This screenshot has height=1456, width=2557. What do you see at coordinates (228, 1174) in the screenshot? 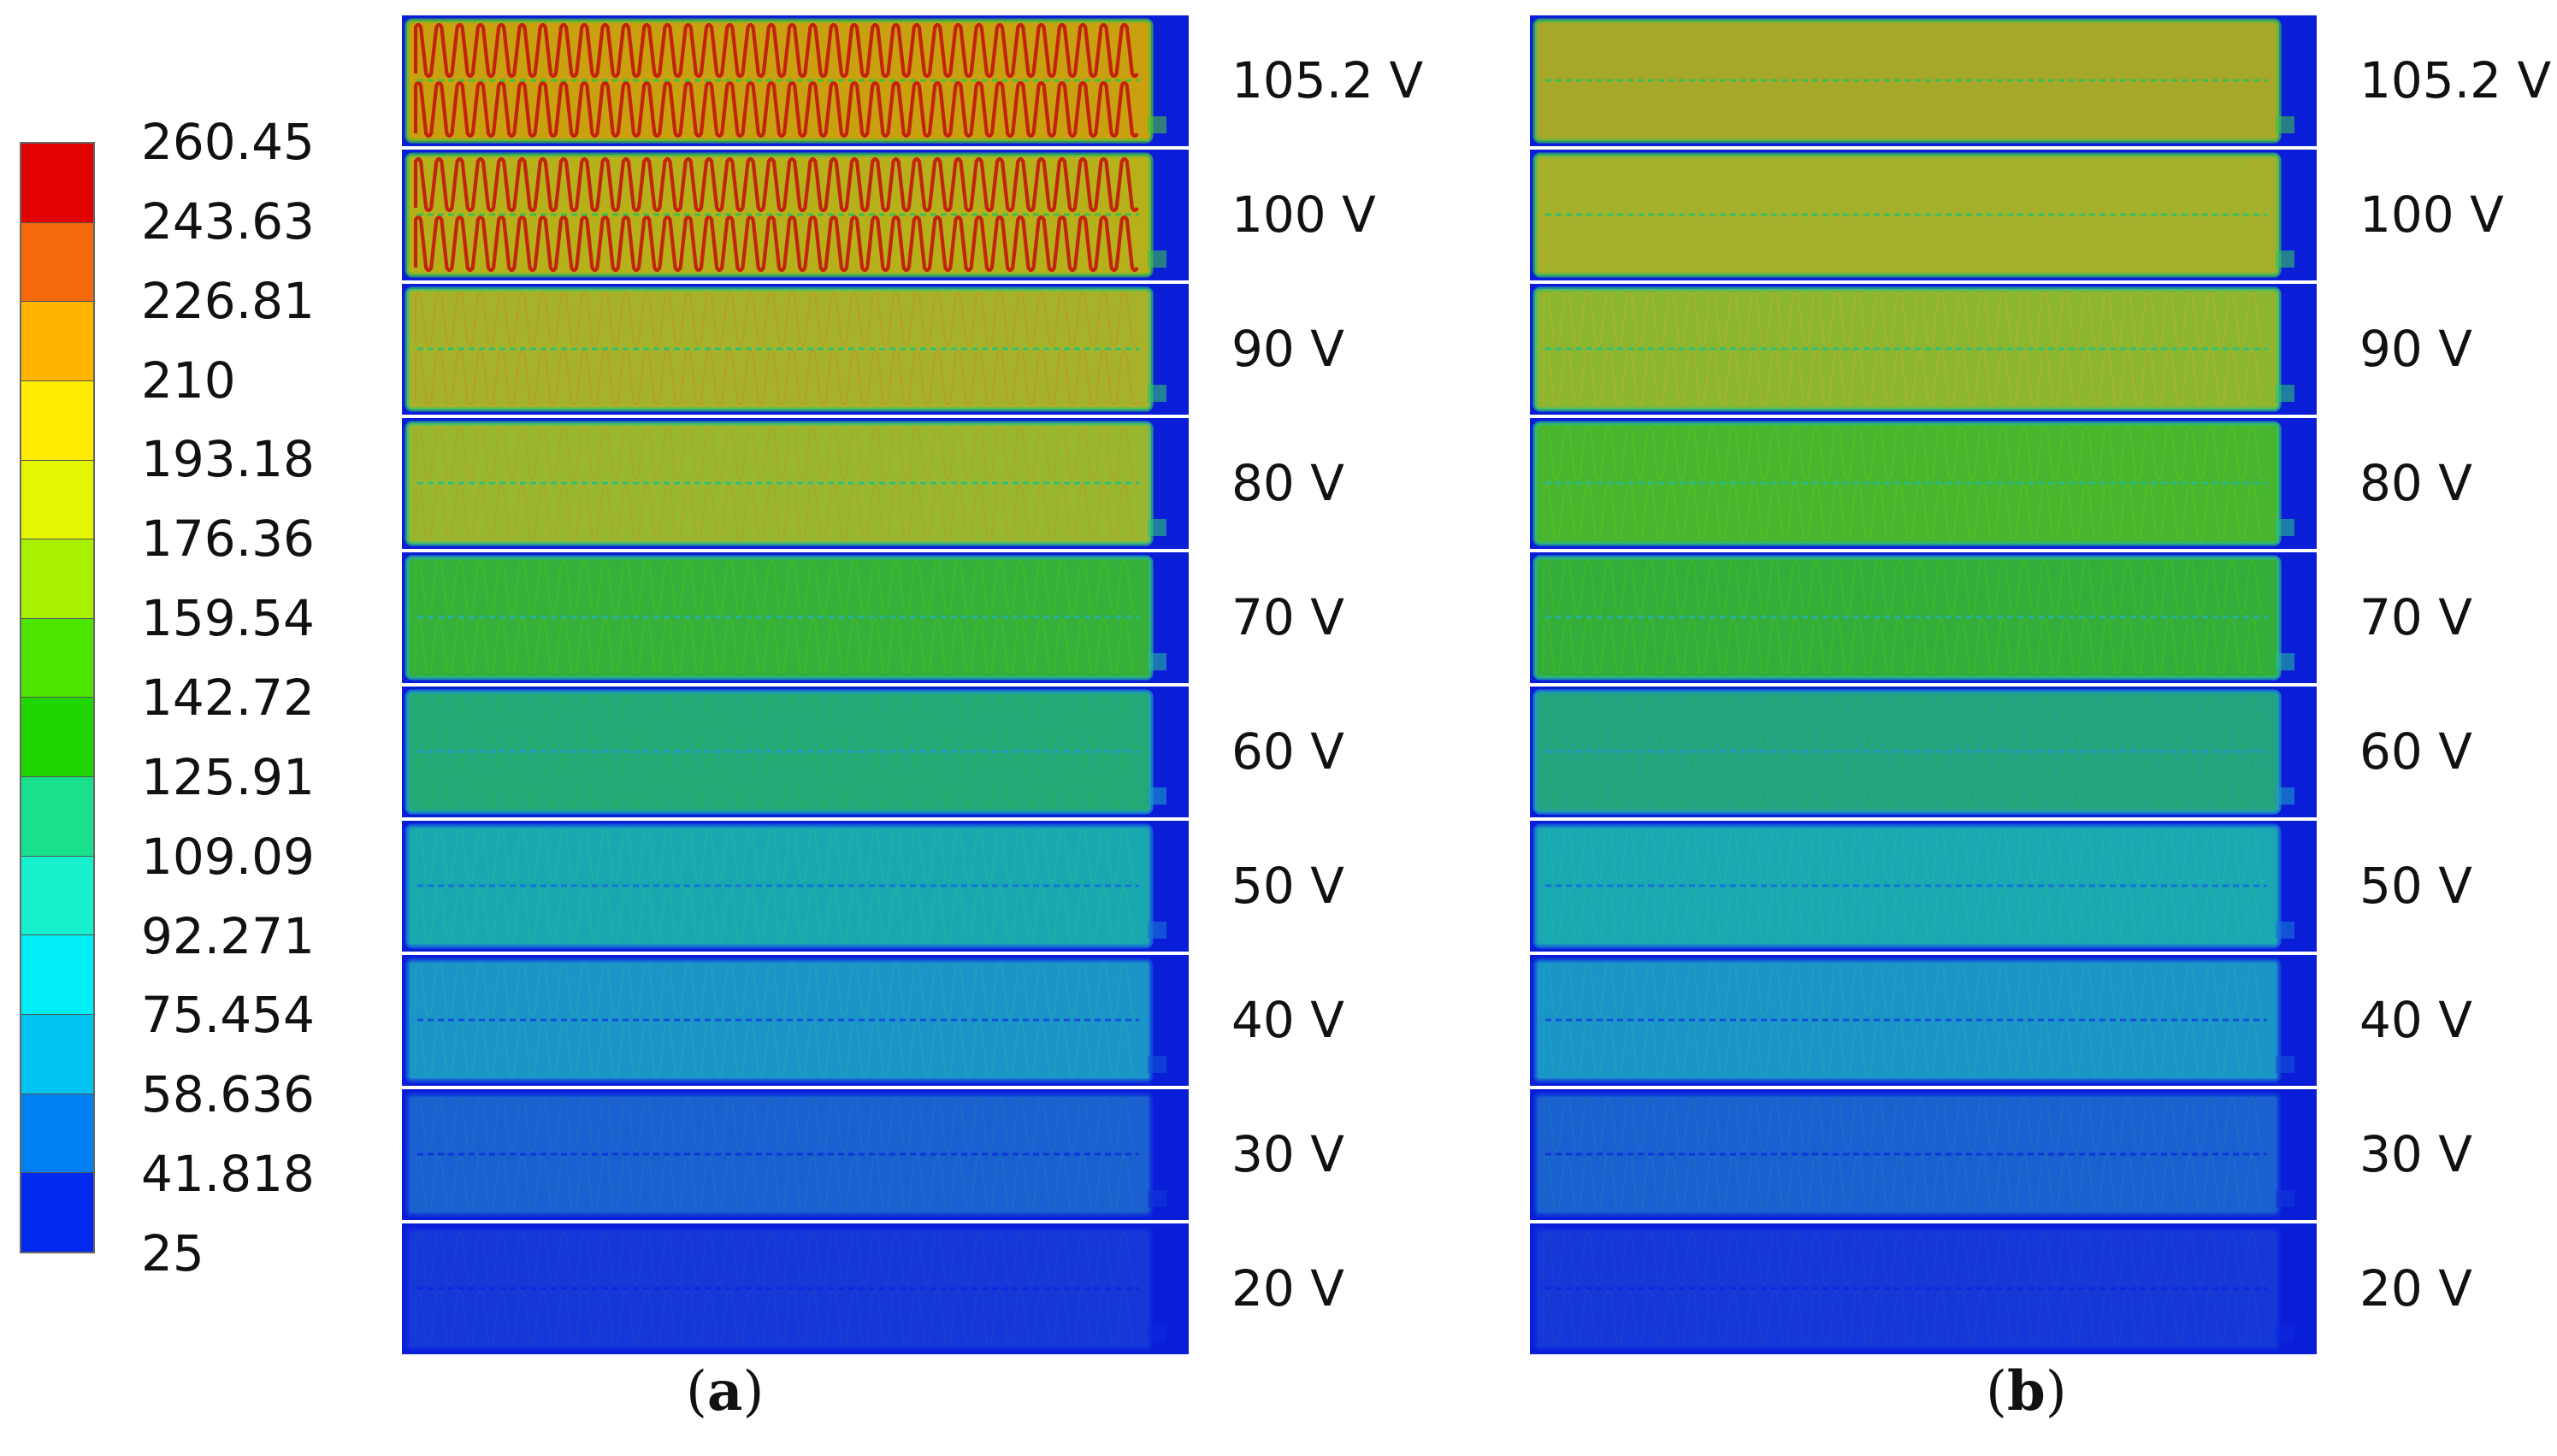
I see `legend-label: 41.818` at bounding box center [228, 1174].